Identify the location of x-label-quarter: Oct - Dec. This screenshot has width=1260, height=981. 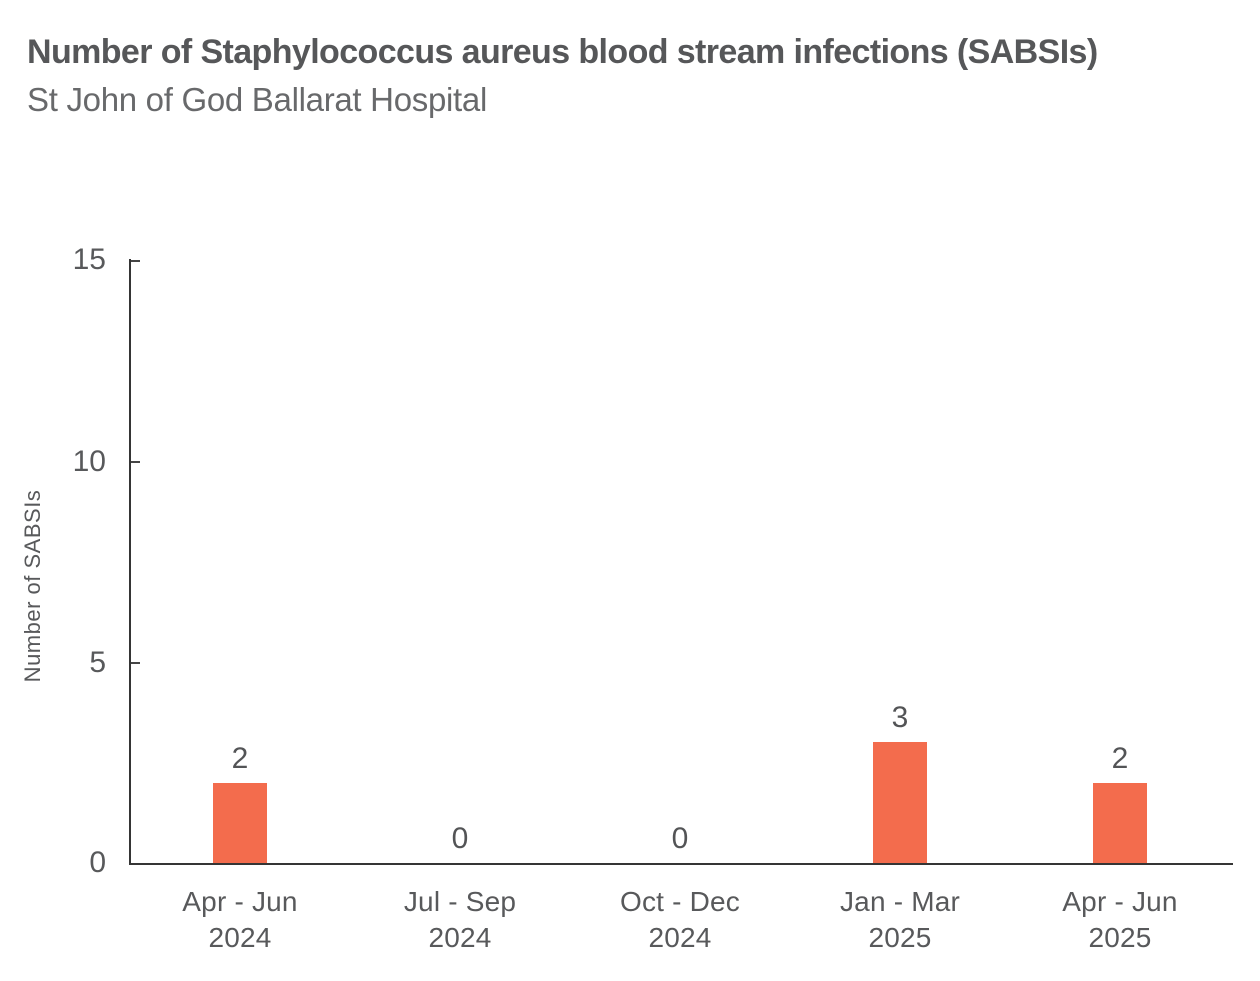
(680, 901).